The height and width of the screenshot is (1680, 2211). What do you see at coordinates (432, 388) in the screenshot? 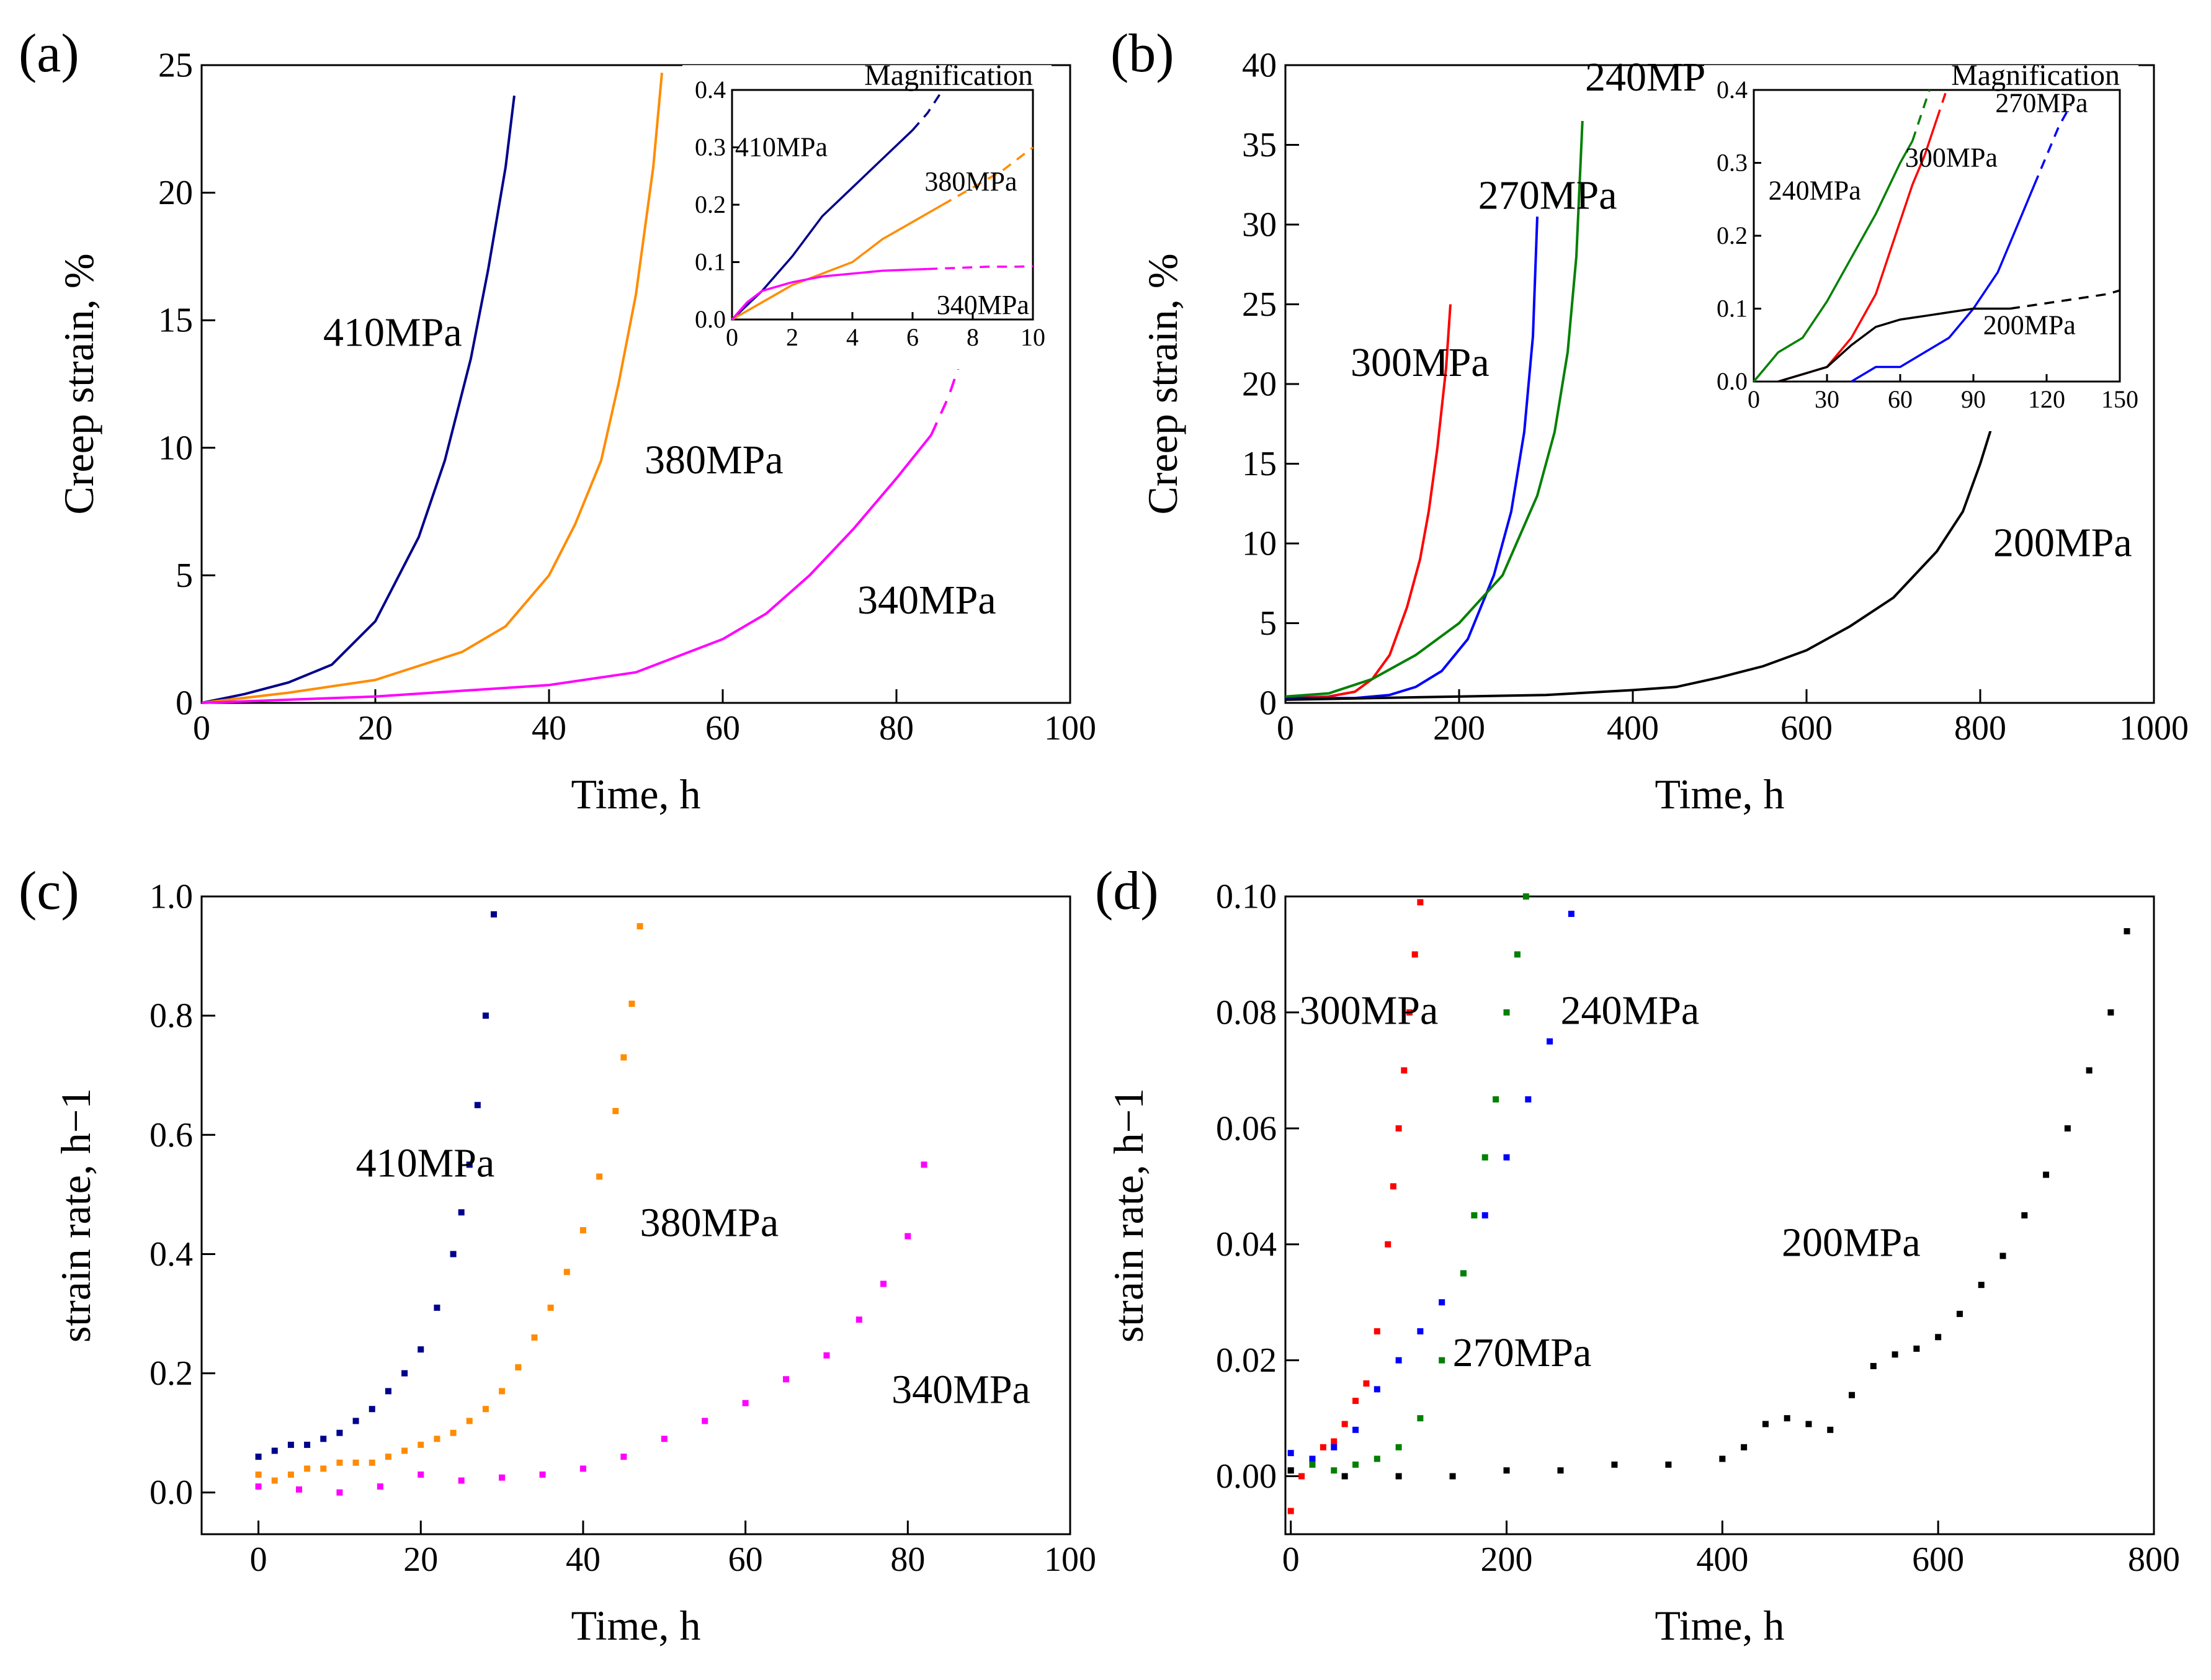
I see `series-380MPa-line` at bounding box center [432, 388].